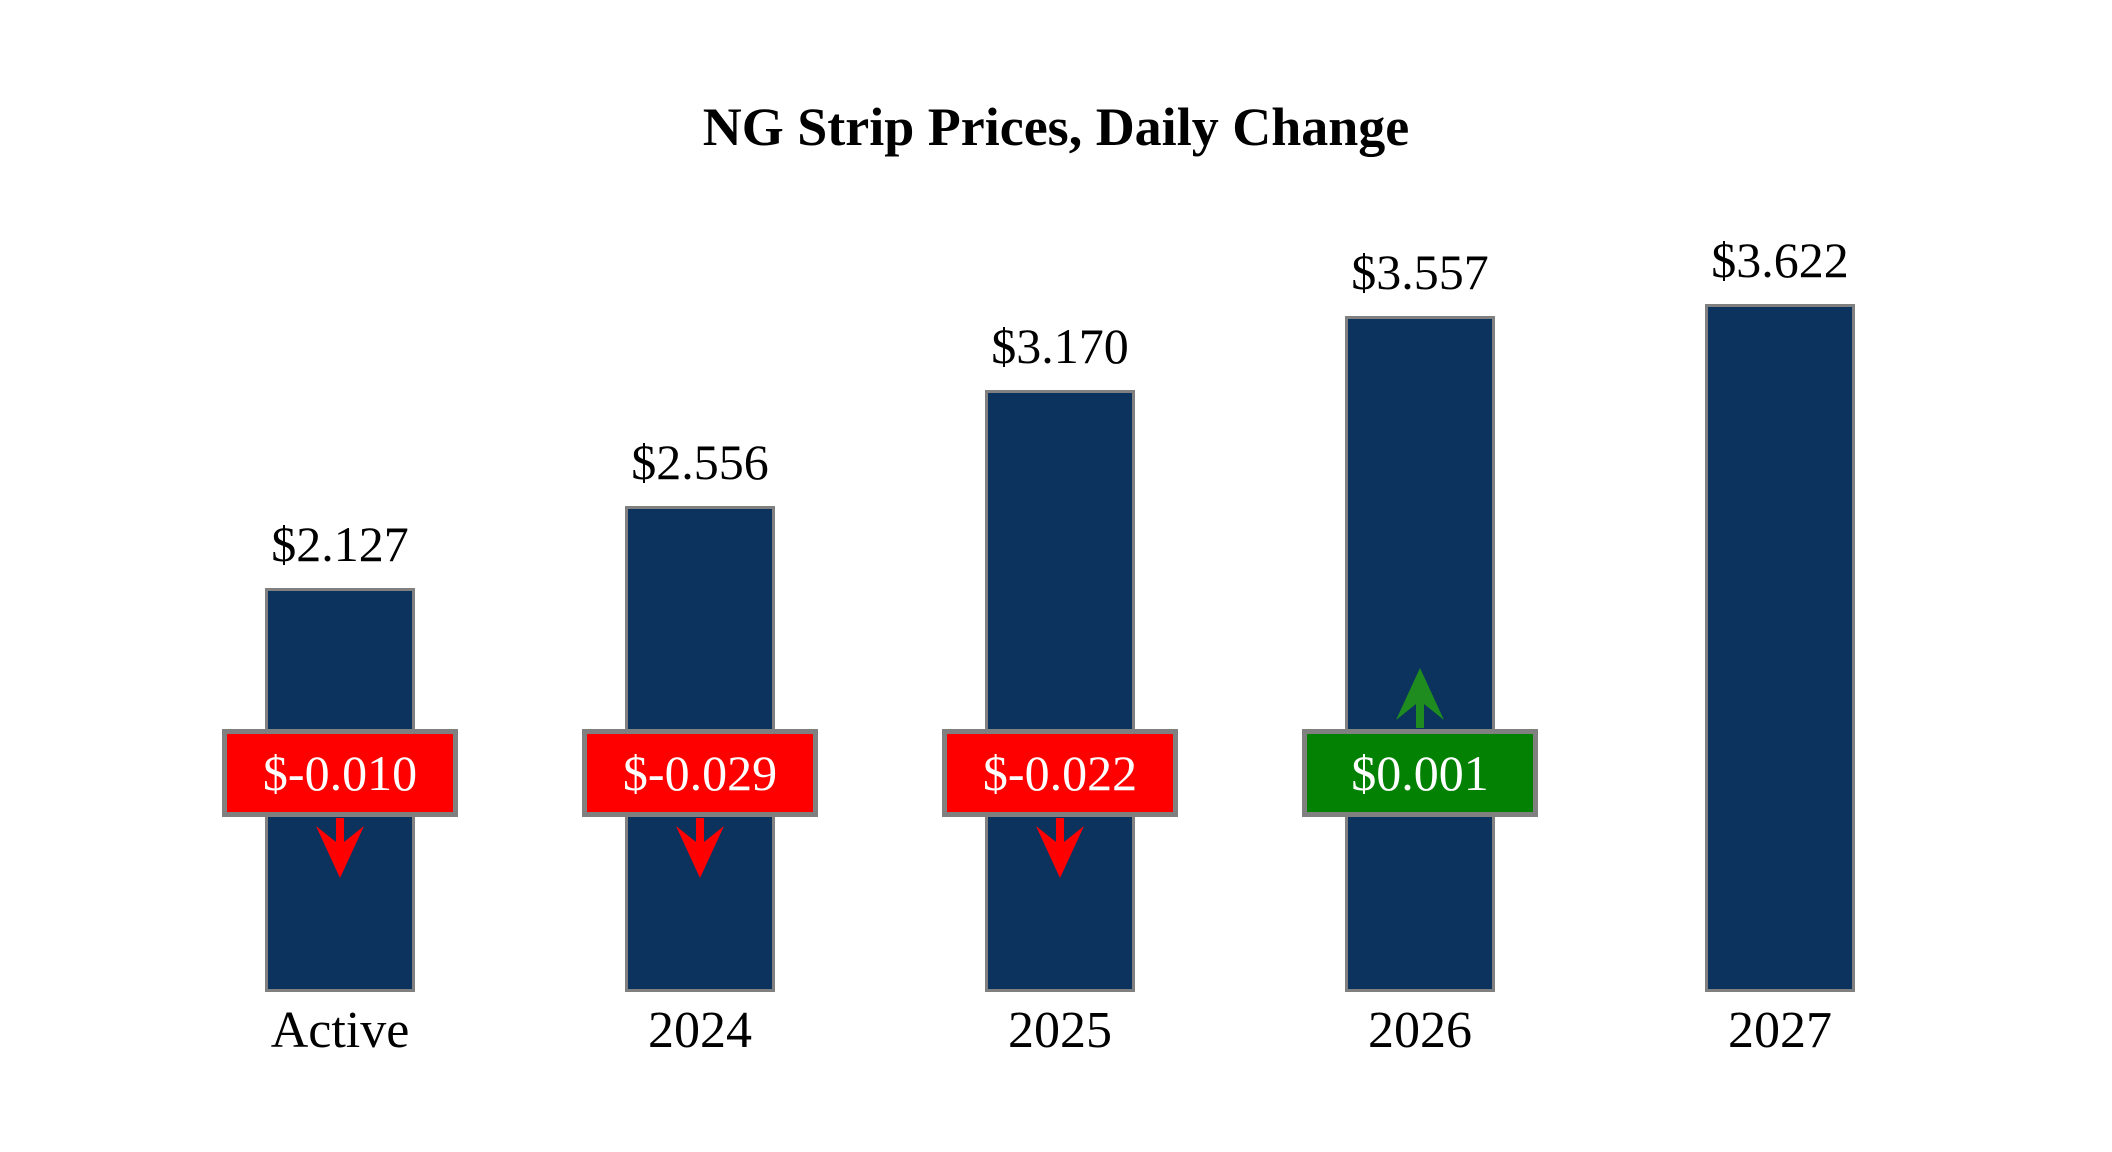 The image size is (2112, 1152). I want to click on category-label: 2025, so click(1060, 1030).